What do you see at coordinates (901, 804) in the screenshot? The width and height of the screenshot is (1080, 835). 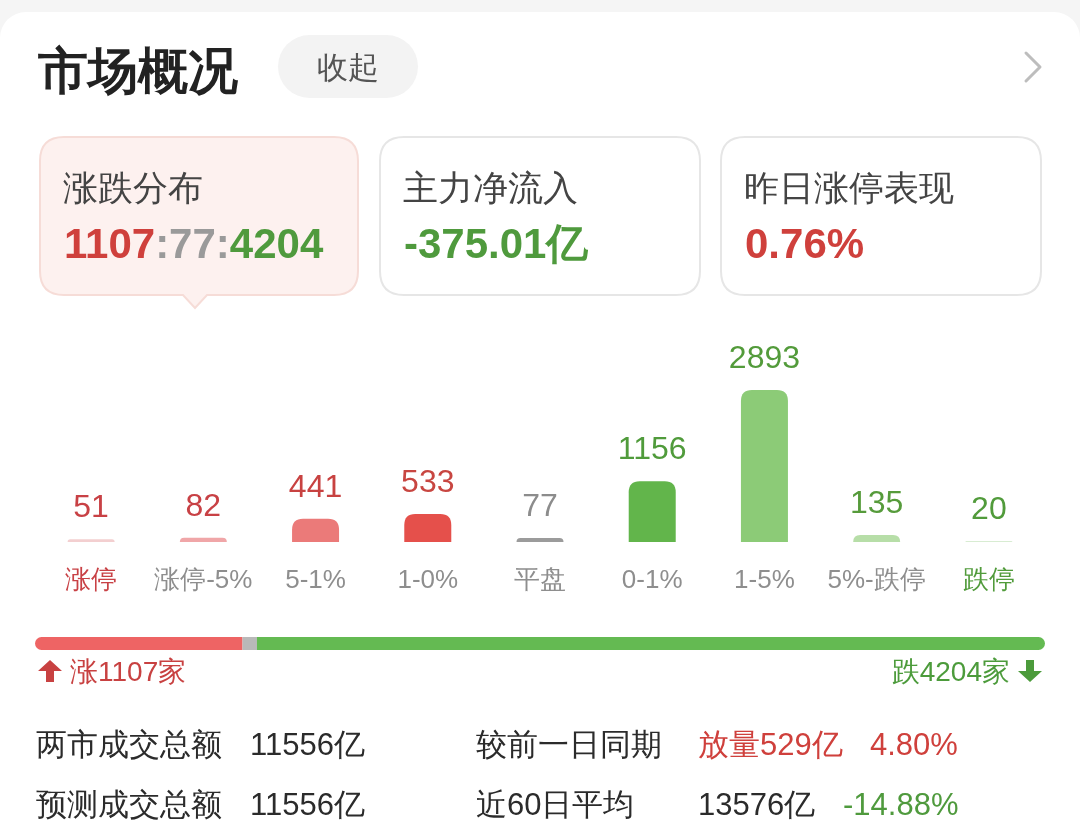 I see `text: -14.88%` at bounding box center [901, 804].